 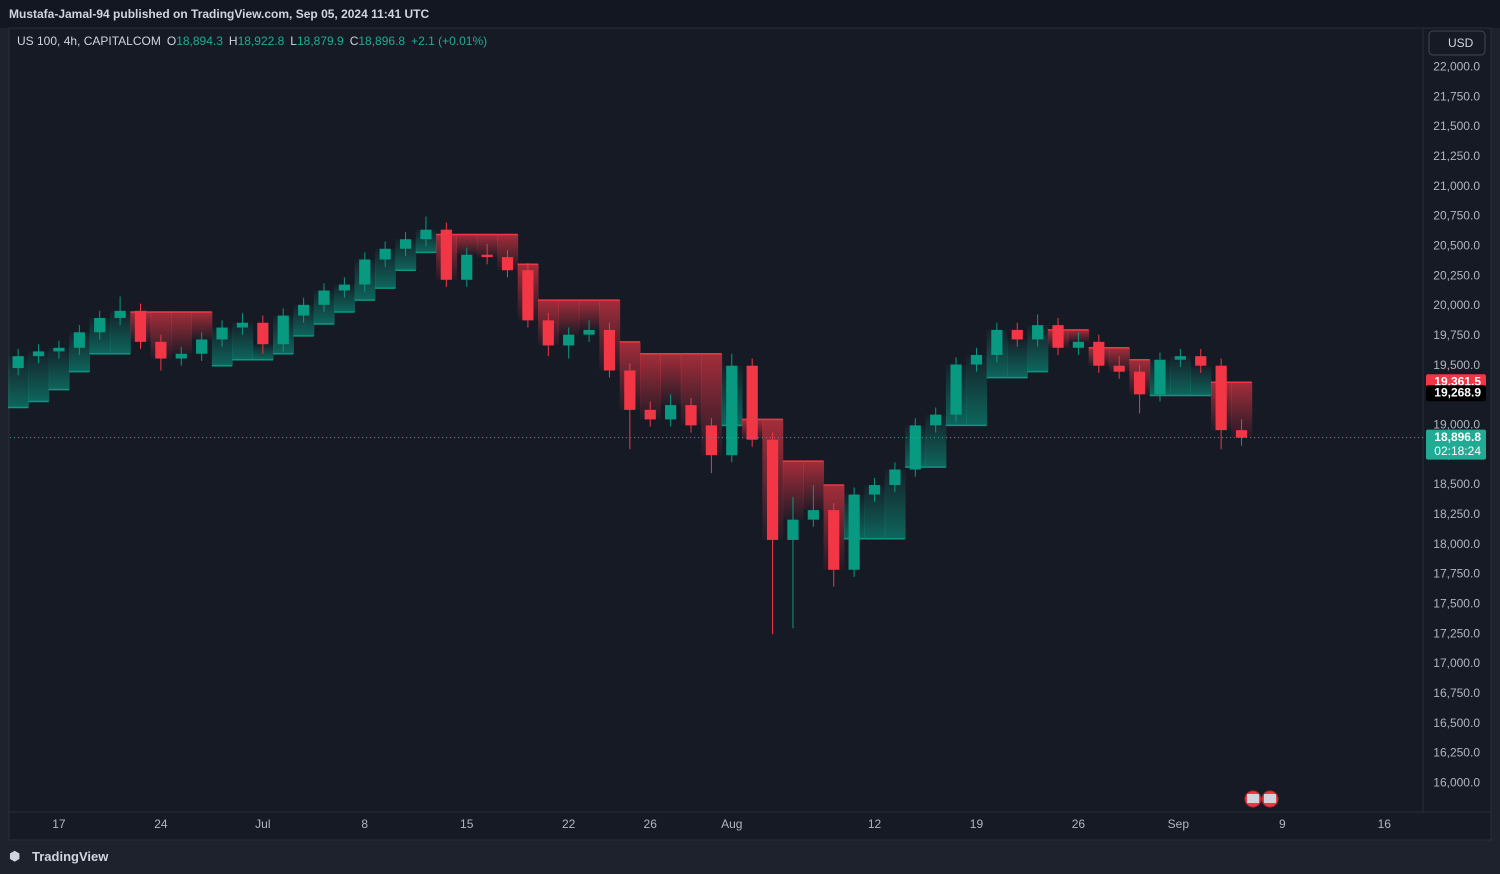 What do you see at coordinates (1457, 437) in the screenshot?
I see `price-tag-label: 18,896.8` at bounding box center [1457, 437].